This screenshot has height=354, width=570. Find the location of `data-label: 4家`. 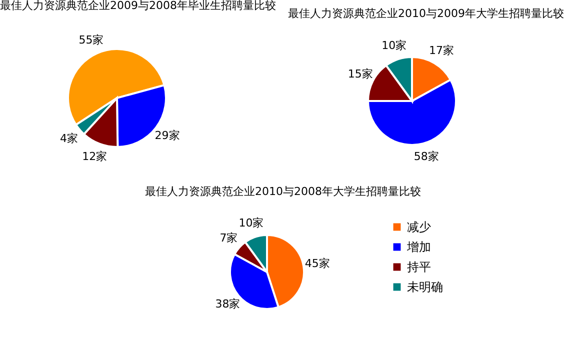

data-label: 4家 is located at coordinates (69, 138).